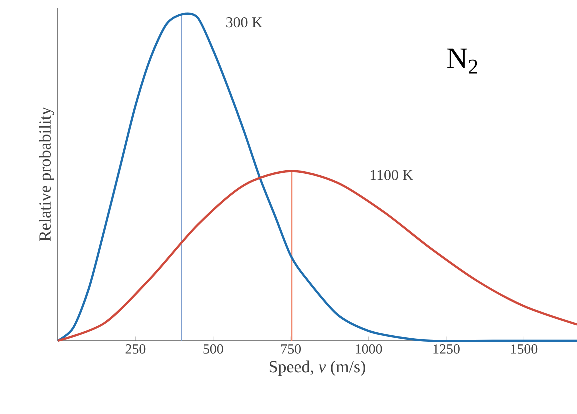  I want to click on x-tick-label: 1500, so click(524, 349).